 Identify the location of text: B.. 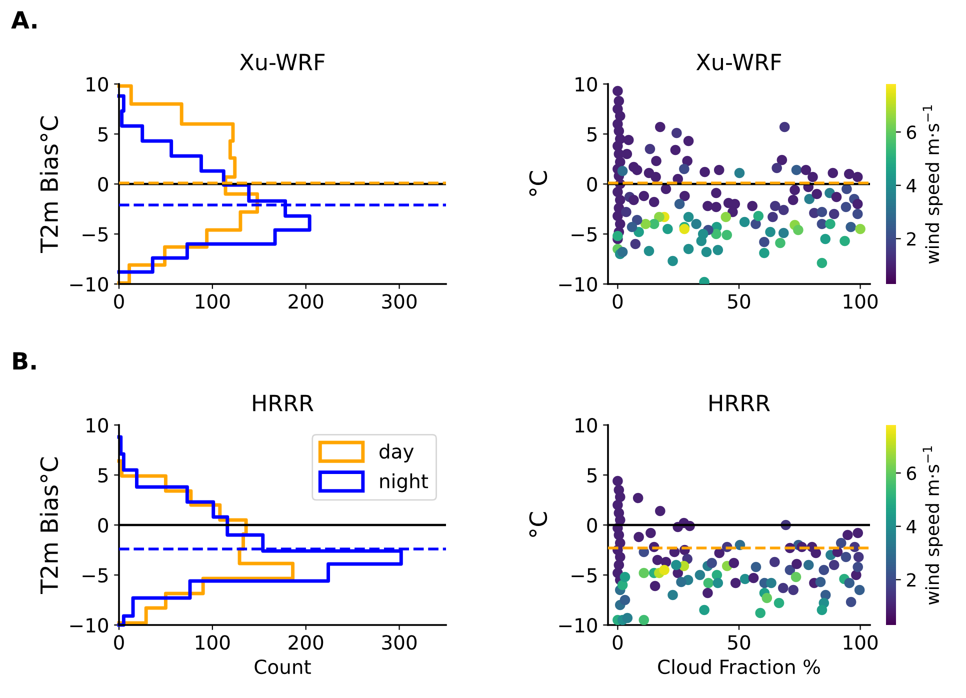
(24, 361).